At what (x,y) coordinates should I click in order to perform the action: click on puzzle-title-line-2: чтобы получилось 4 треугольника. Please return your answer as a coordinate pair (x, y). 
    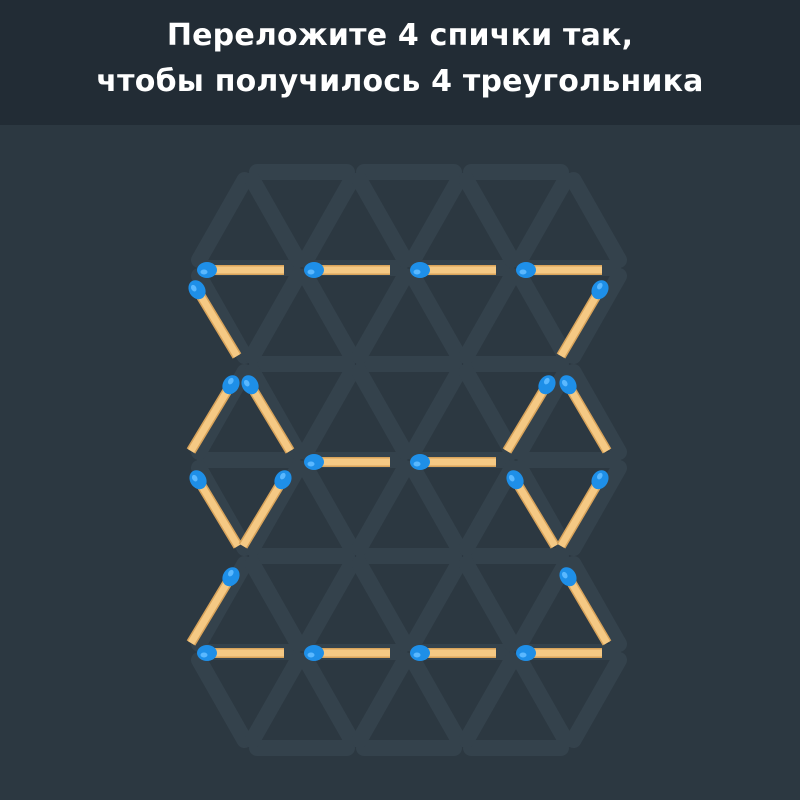
    Looking at the image, I should click on (400, 81).